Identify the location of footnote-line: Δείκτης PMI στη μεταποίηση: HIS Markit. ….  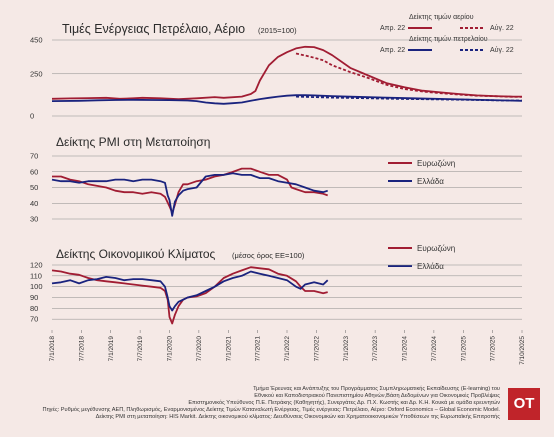
(298, 416).